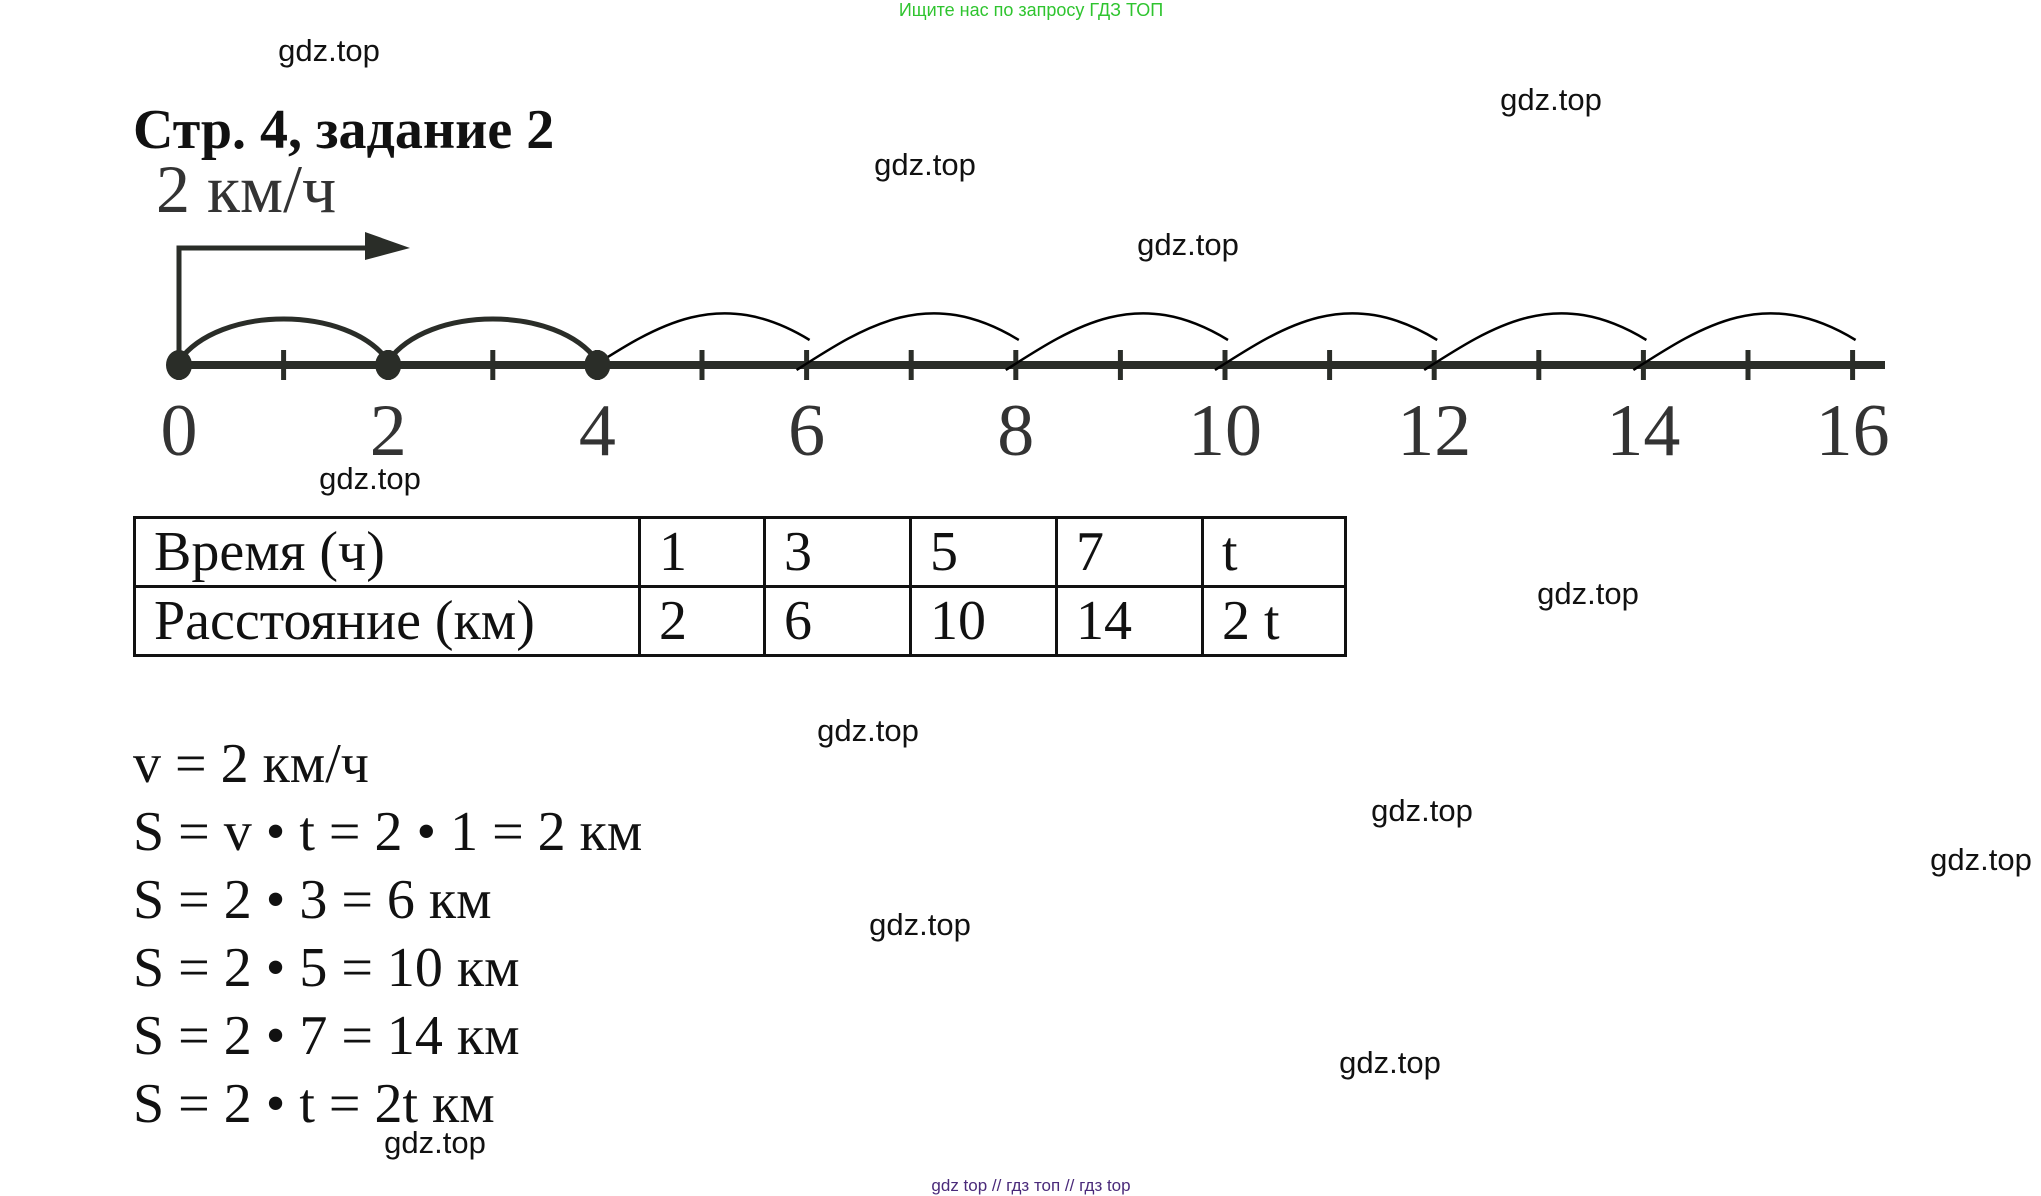 This screenshot has height=1196, width=2041. What do you see at coordinates (1015, 431) in the screenshot?
I see `axis-label: 8` at bounding box center [1015, 431].